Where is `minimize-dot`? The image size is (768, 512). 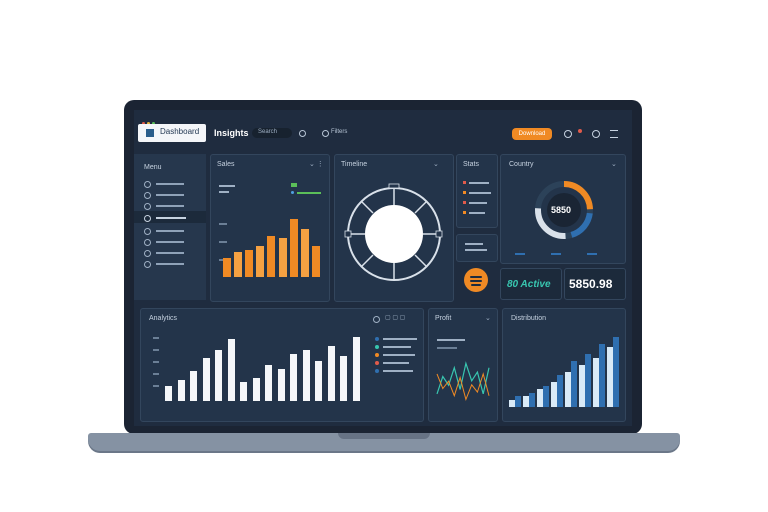 minimize-dot is located at coordinates (148, 123).